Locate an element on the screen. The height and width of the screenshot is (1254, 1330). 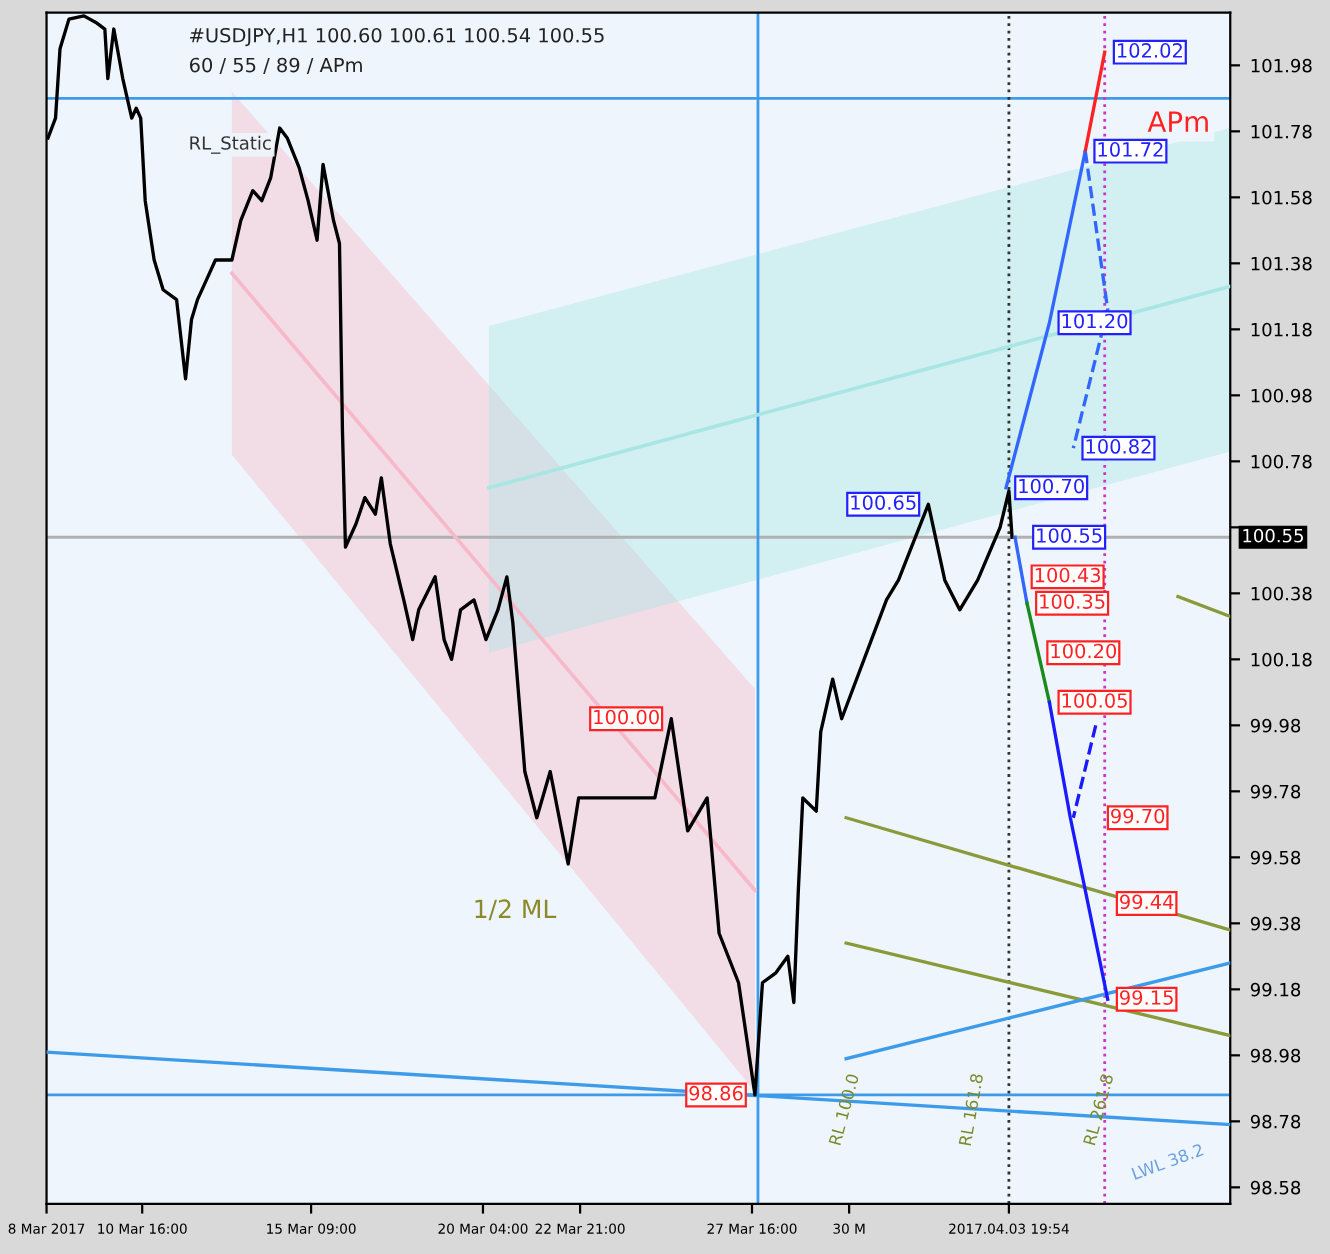
text: 60 / 55 / 89 / APm is located at coordinates (275, 65).